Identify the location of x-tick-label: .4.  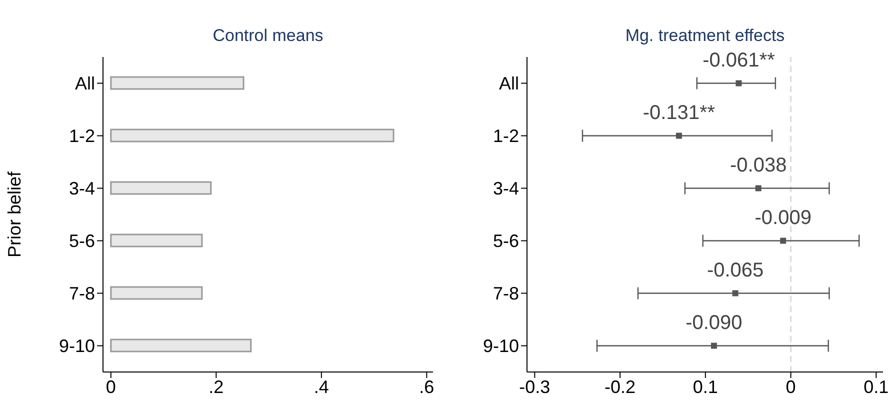
(321, 386).